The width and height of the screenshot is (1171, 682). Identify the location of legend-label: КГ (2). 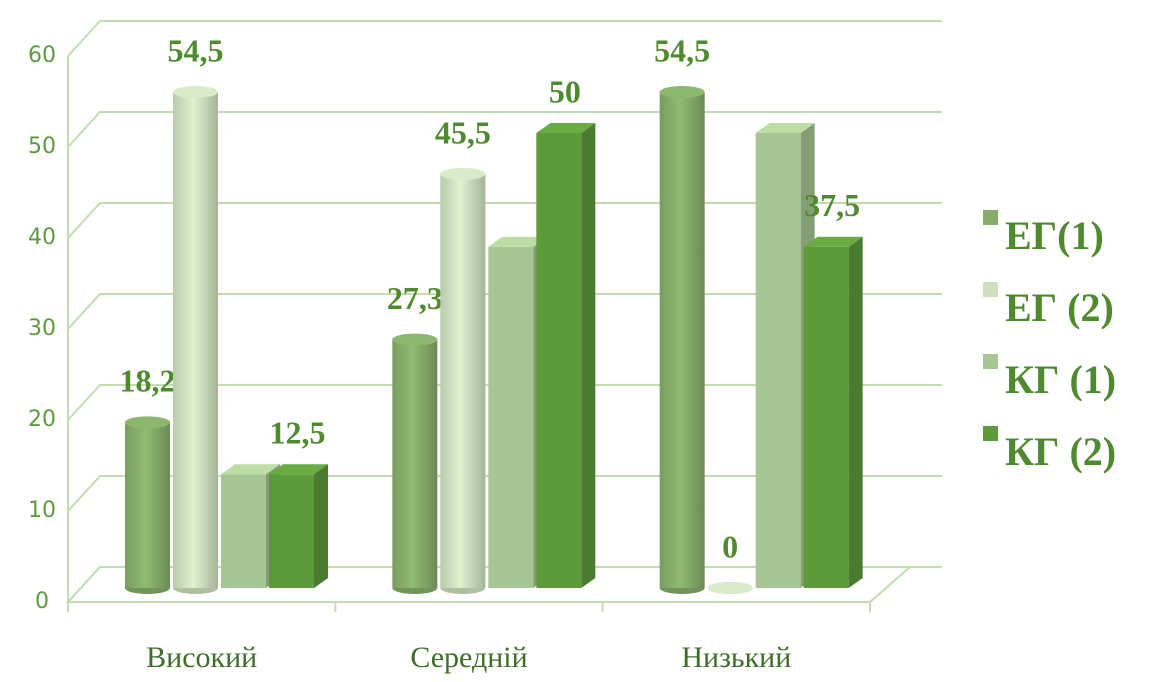
(1060, 451).